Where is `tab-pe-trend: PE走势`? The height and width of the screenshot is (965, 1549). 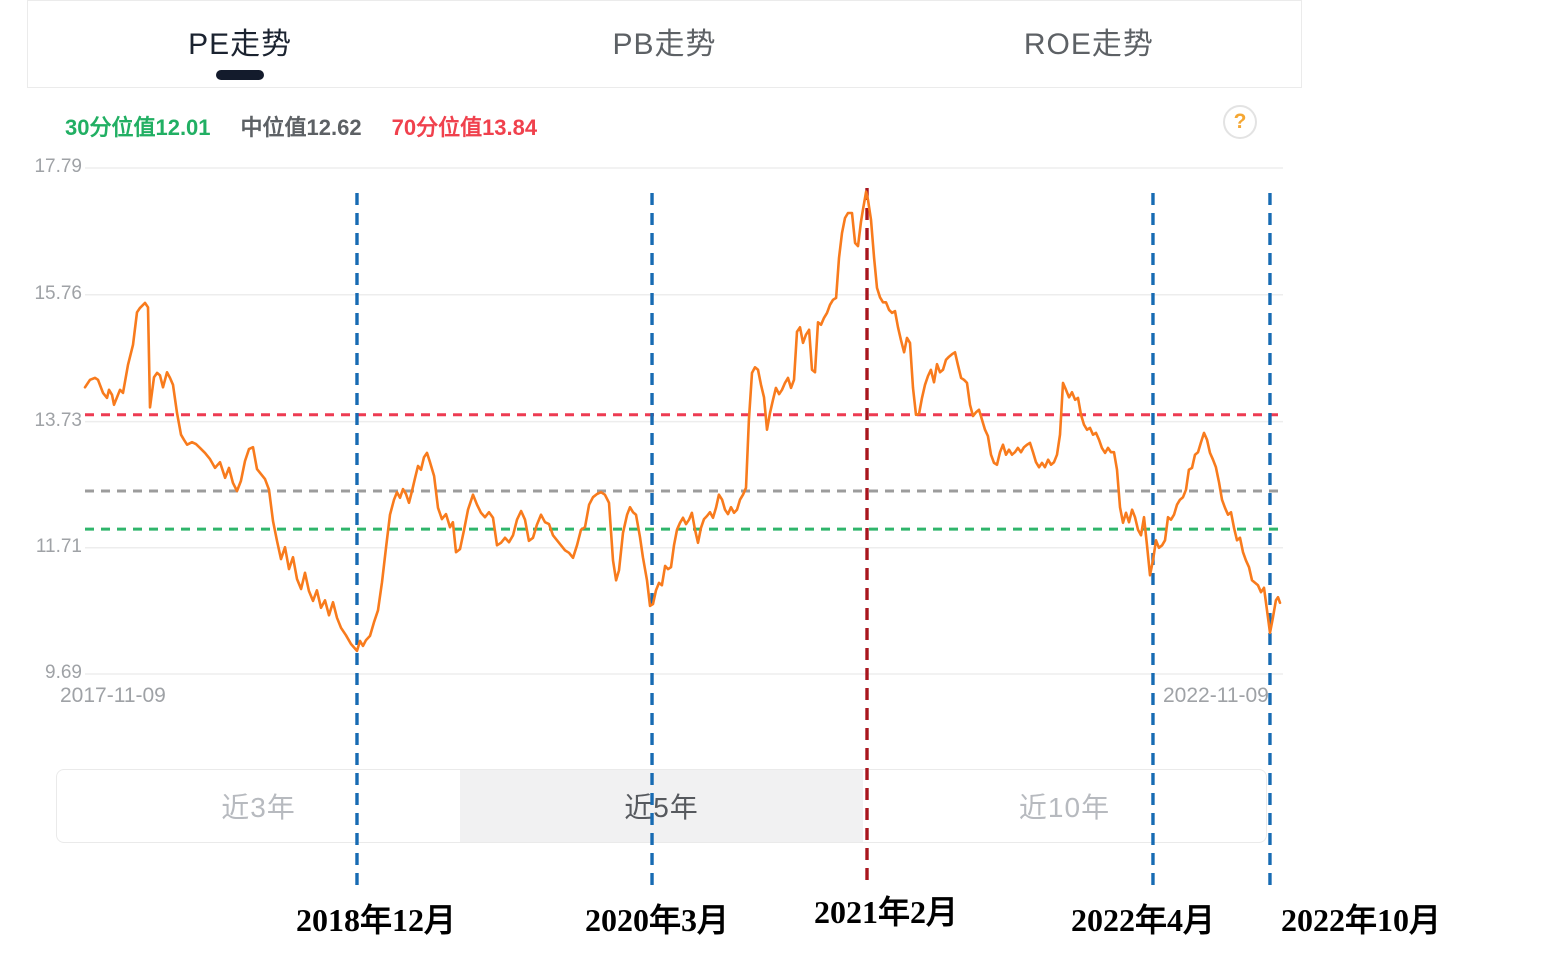 tab-pe-trend: PE走势 is located at coordinates (240, 44).